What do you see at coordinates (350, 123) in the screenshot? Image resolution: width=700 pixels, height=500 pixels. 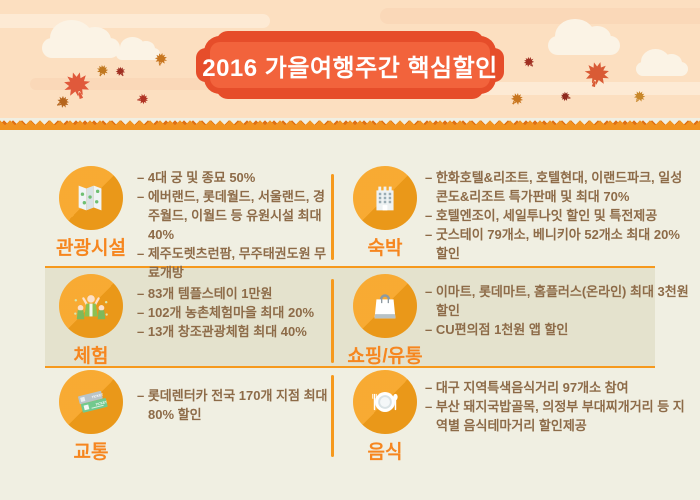 I see `grass-border` at bounding box center [350, 123].